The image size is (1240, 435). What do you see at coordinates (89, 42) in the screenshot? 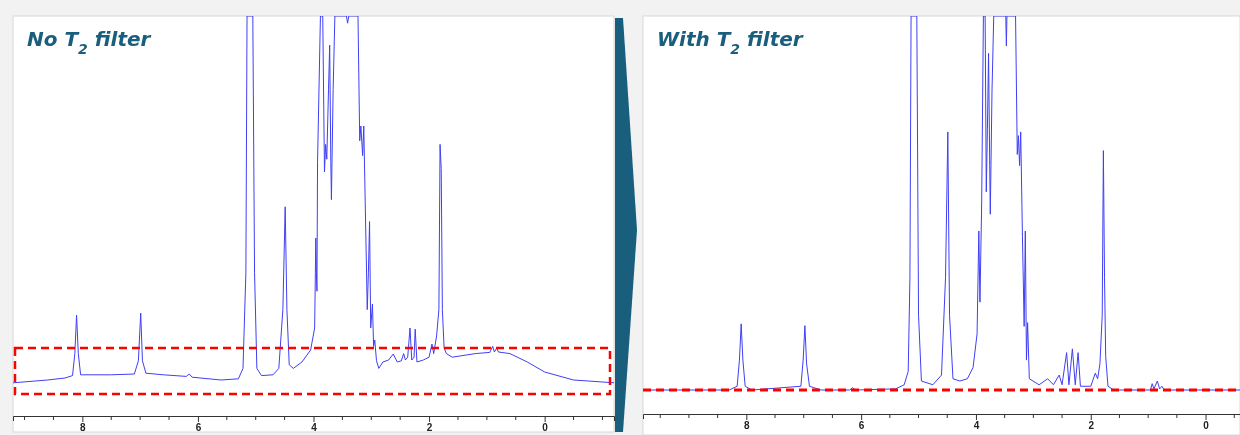
I see `text: No T$_{2}$ filter` at bounding box center [89, 42].